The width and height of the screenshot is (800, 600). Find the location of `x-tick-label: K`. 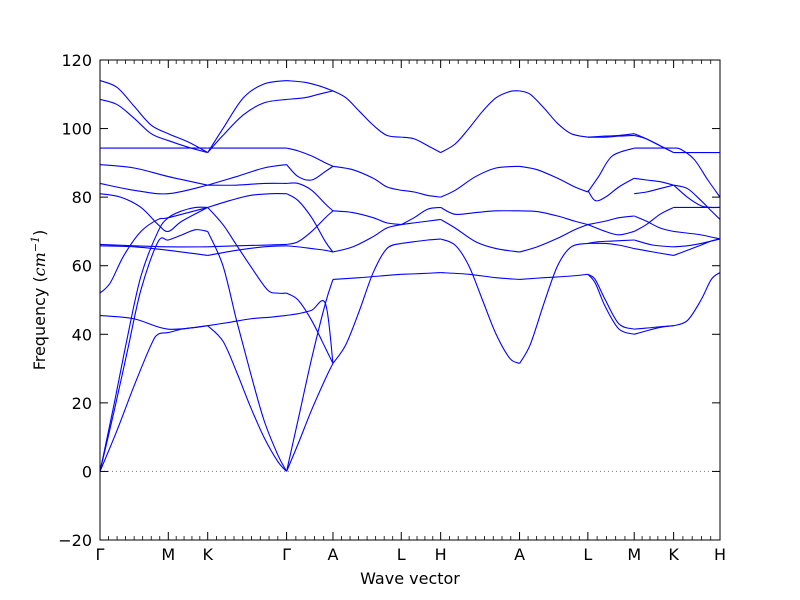

x-tick-label: K is located at coordinates (207, 554).